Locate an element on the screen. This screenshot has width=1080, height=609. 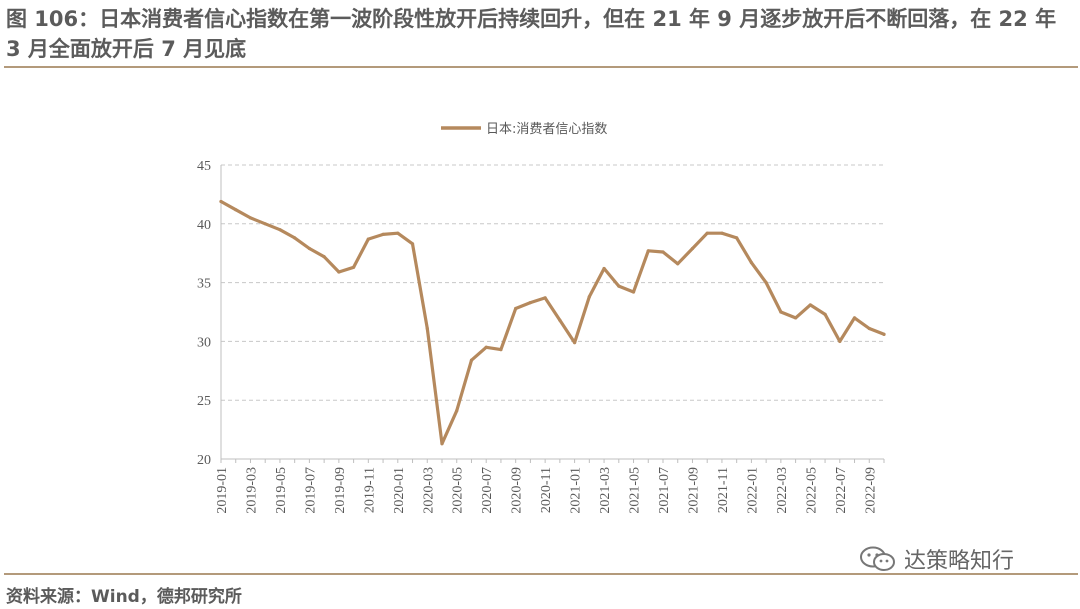
x-tick-label: 2022-03 is located at coordinates (782, 490).